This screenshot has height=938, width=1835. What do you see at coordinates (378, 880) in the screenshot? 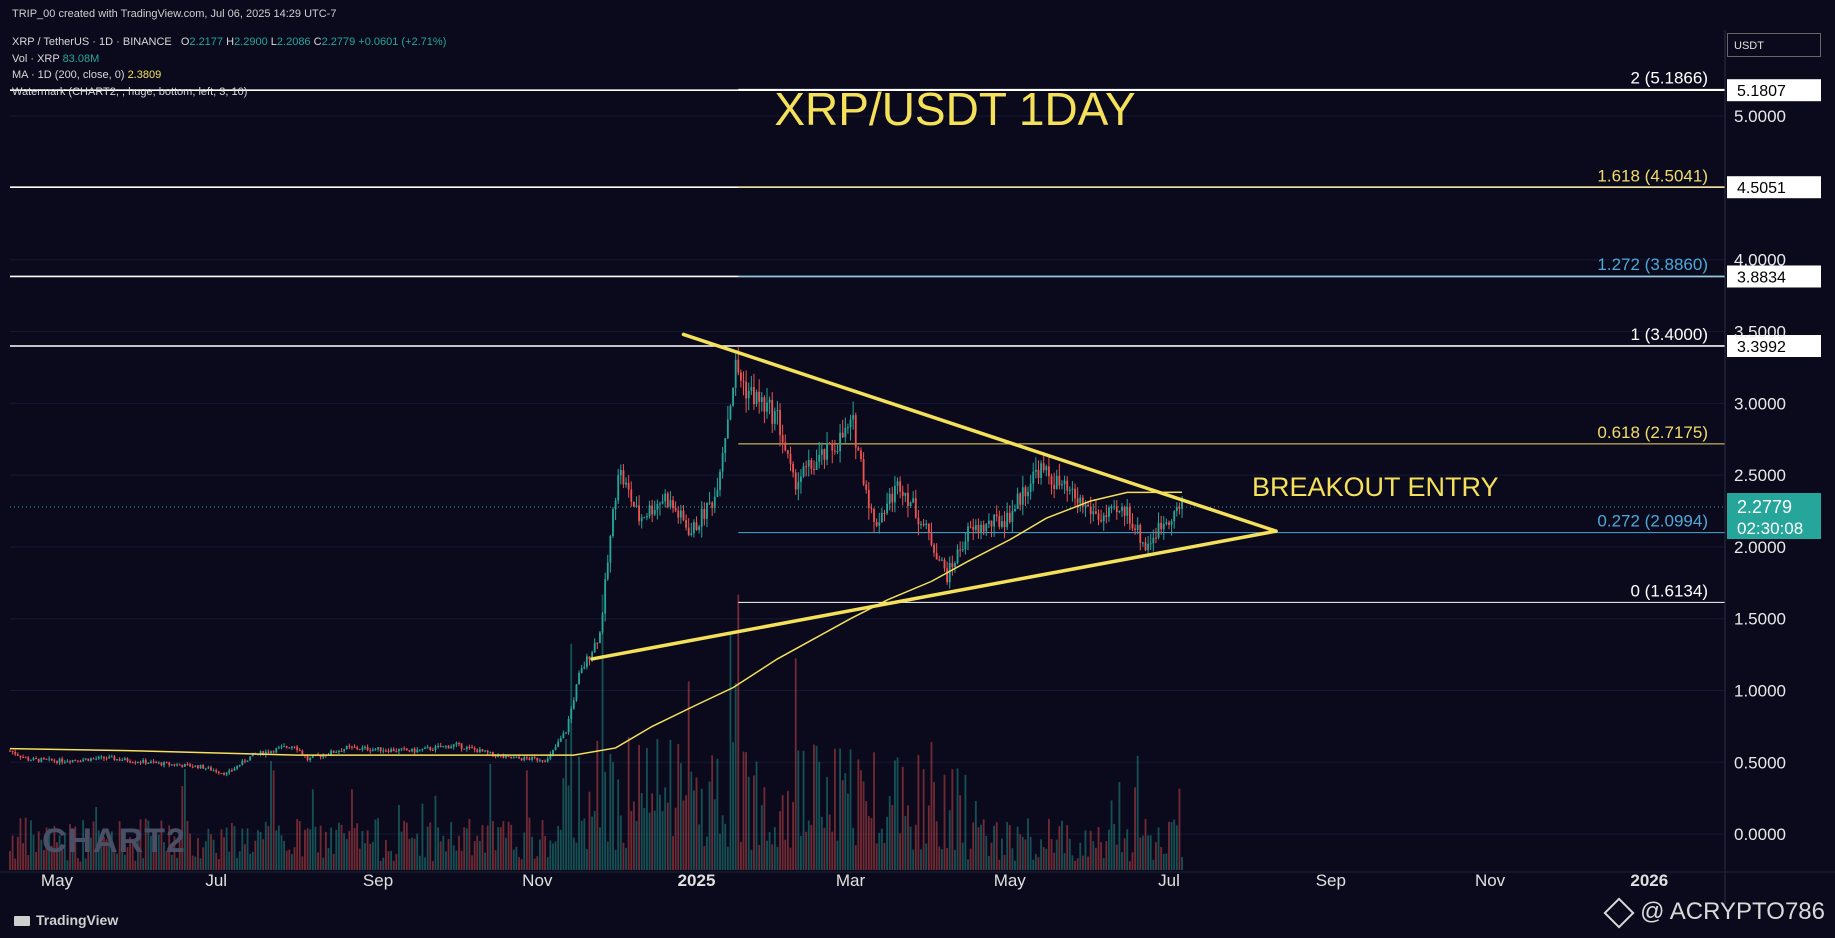
I see `x-tick-label-2: Sep` at bounding box center [378, 880].